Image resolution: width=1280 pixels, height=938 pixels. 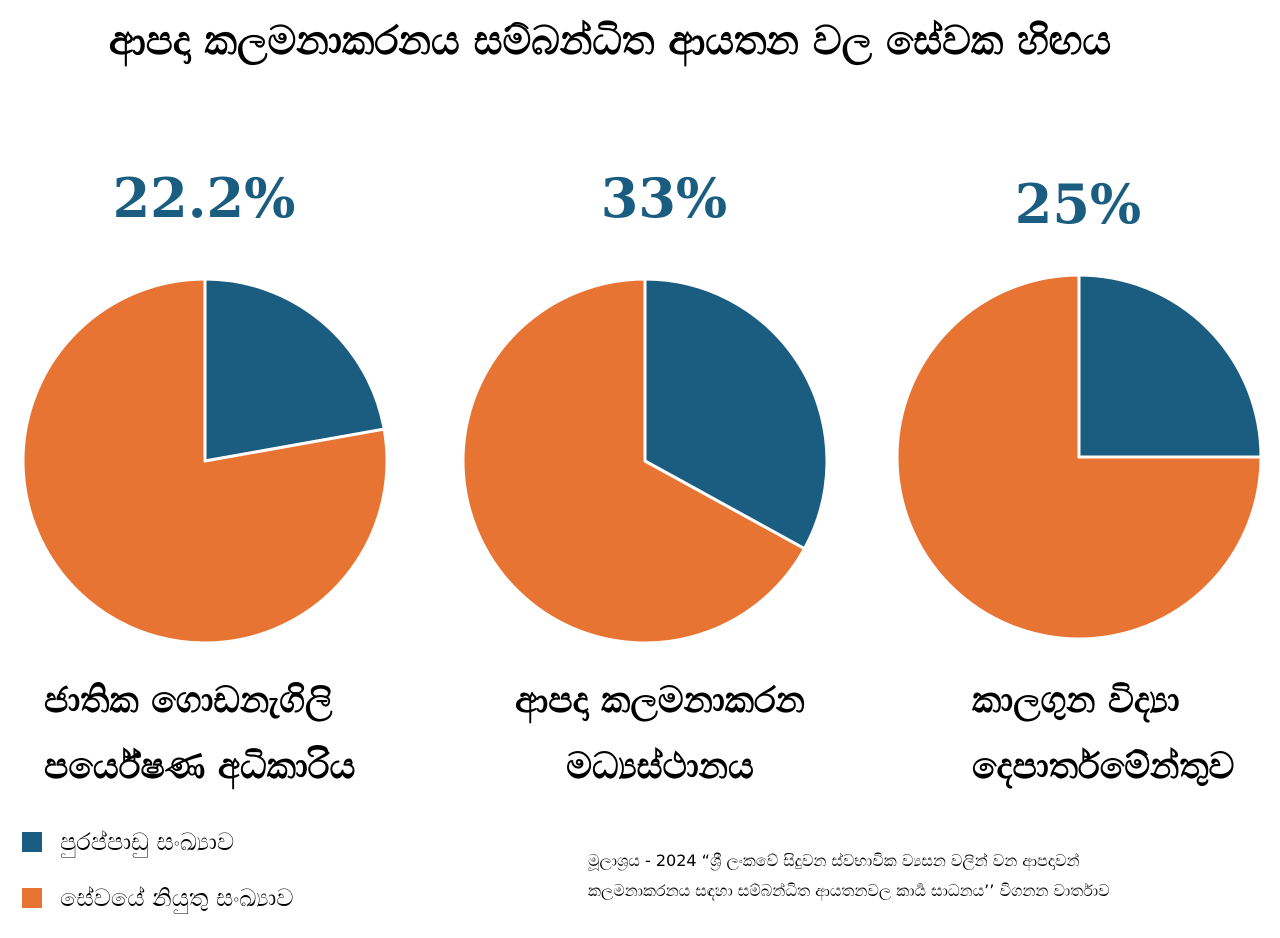 I want to click on legend-item-employed: සේවයේ නියුතු සංඛ්‍යාව, so click(x=158, y=898).